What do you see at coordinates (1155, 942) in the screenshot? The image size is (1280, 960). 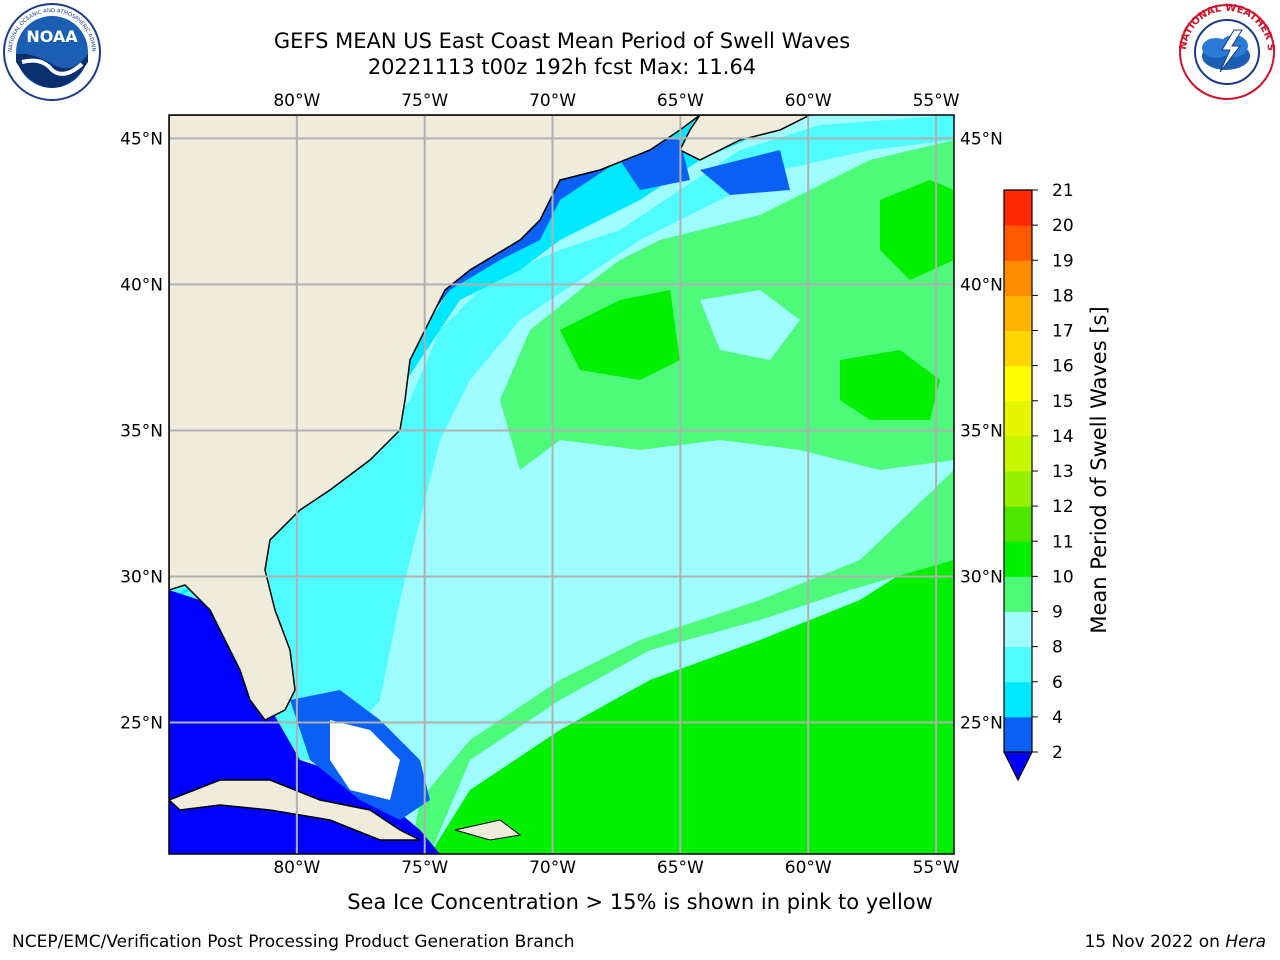 I see `date-text: 15 Nov 2022 on` at bounding box center [1155, 942].